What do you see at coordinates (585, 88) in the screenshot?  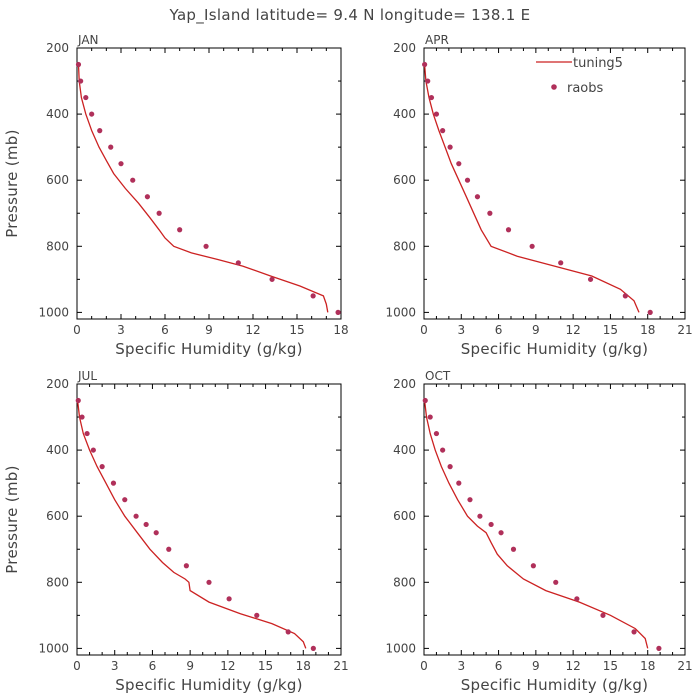 I see `legend-label: raobs` at bounding box center [585, 88].